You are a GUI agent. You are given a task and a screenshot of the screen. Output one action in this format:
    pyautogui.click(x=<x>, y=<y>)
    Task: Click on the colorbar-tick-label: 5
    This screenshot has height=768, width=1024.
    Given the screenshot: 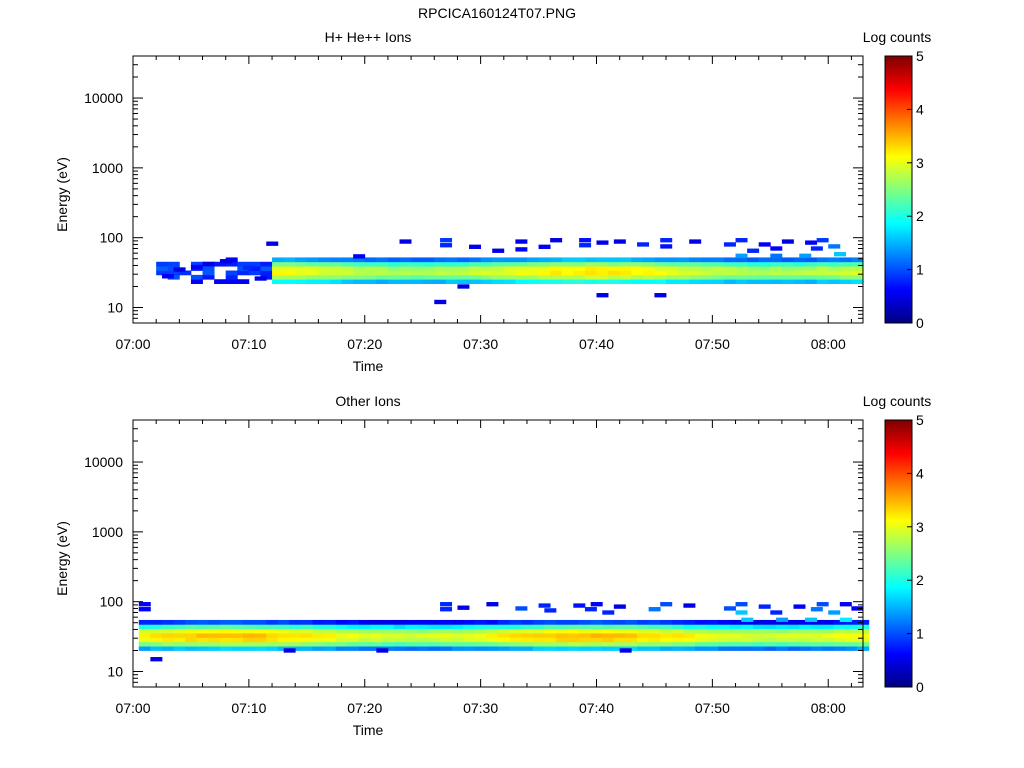 What is the action you would take?
    pyautogui.click(x=920, y=420)
    